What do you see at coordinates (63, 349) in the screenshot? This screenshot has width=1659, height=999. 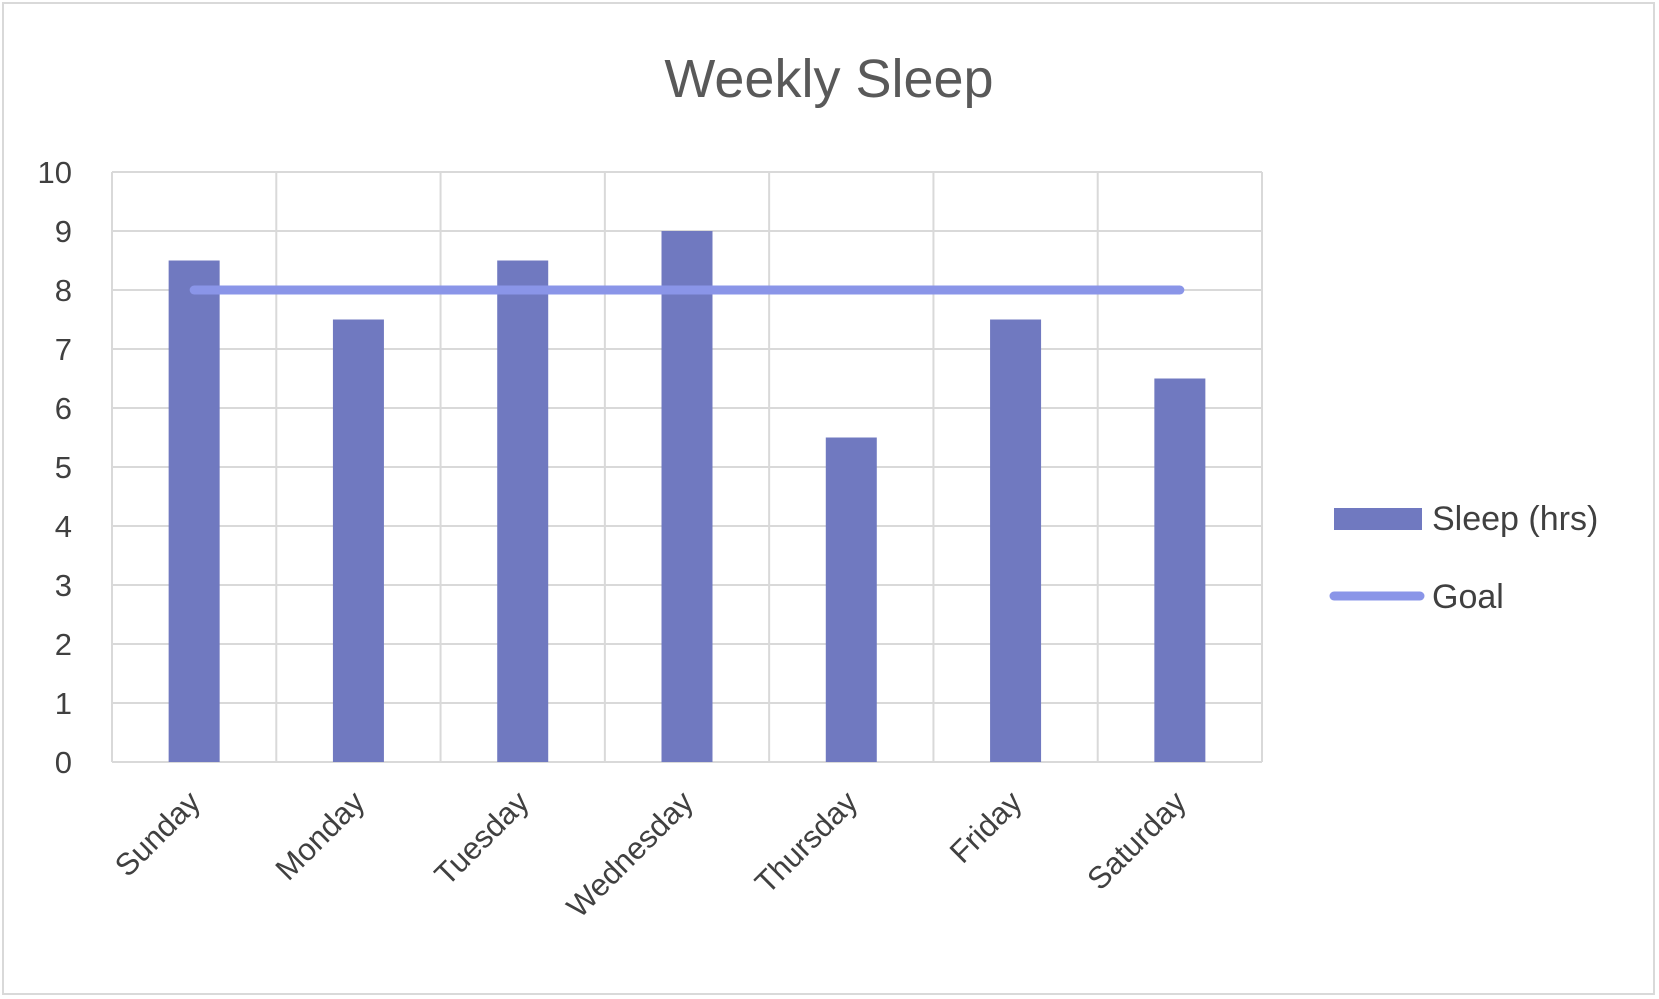 I see `y-tick-label: 7` at bounding box center [63, 349].